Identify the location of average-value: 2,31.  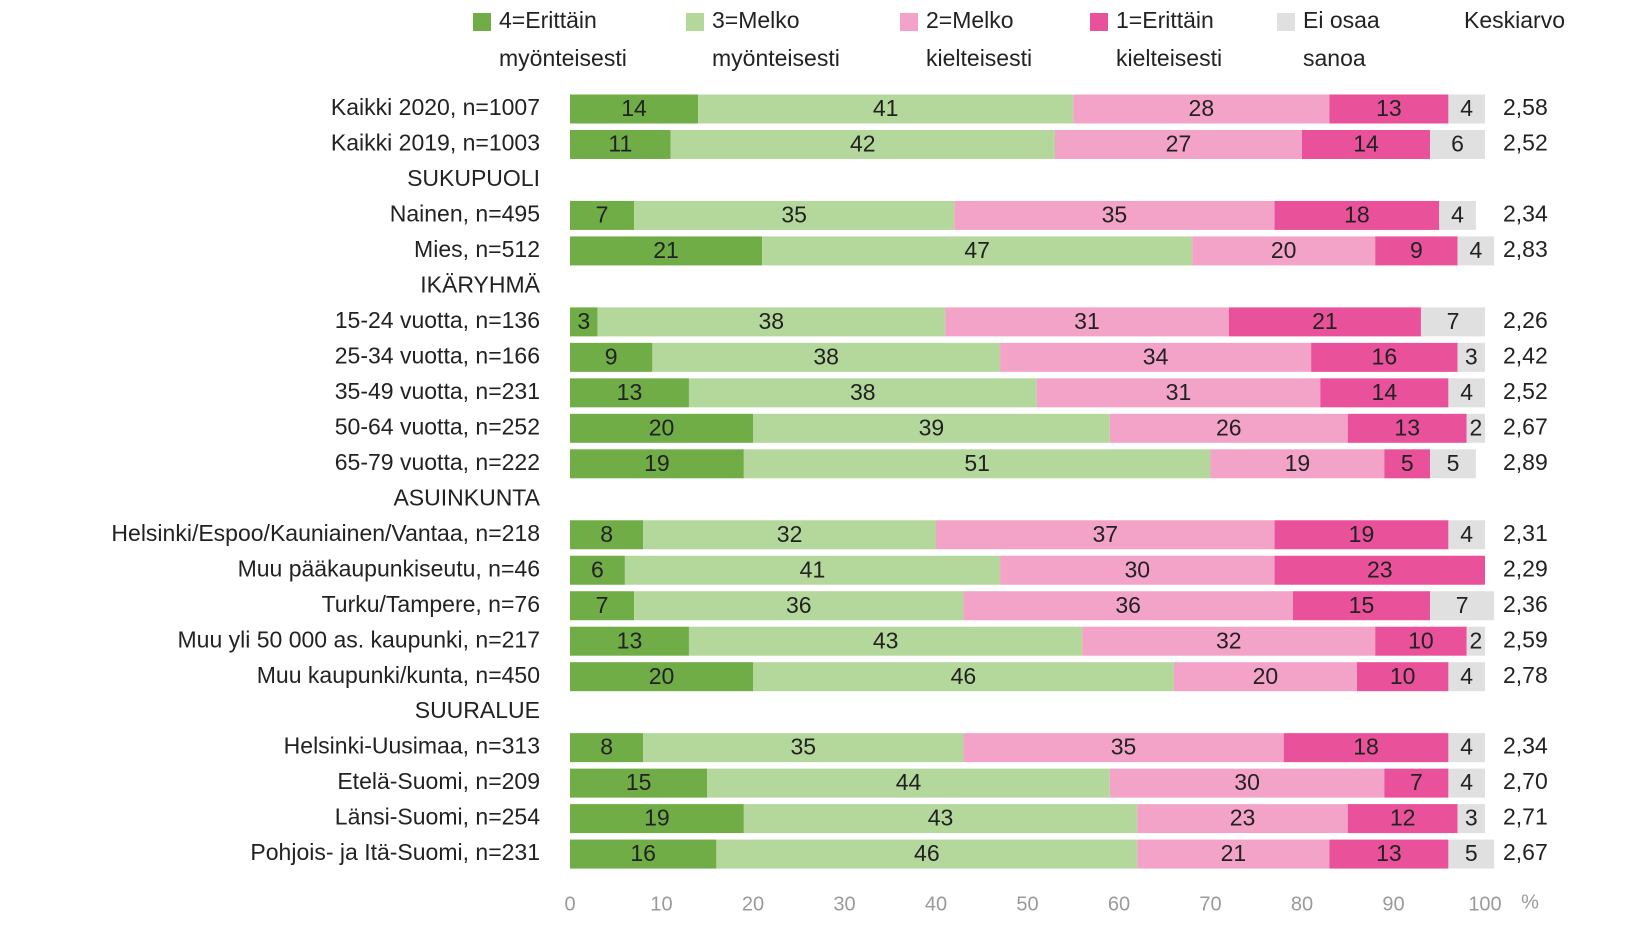
(1525, 533).